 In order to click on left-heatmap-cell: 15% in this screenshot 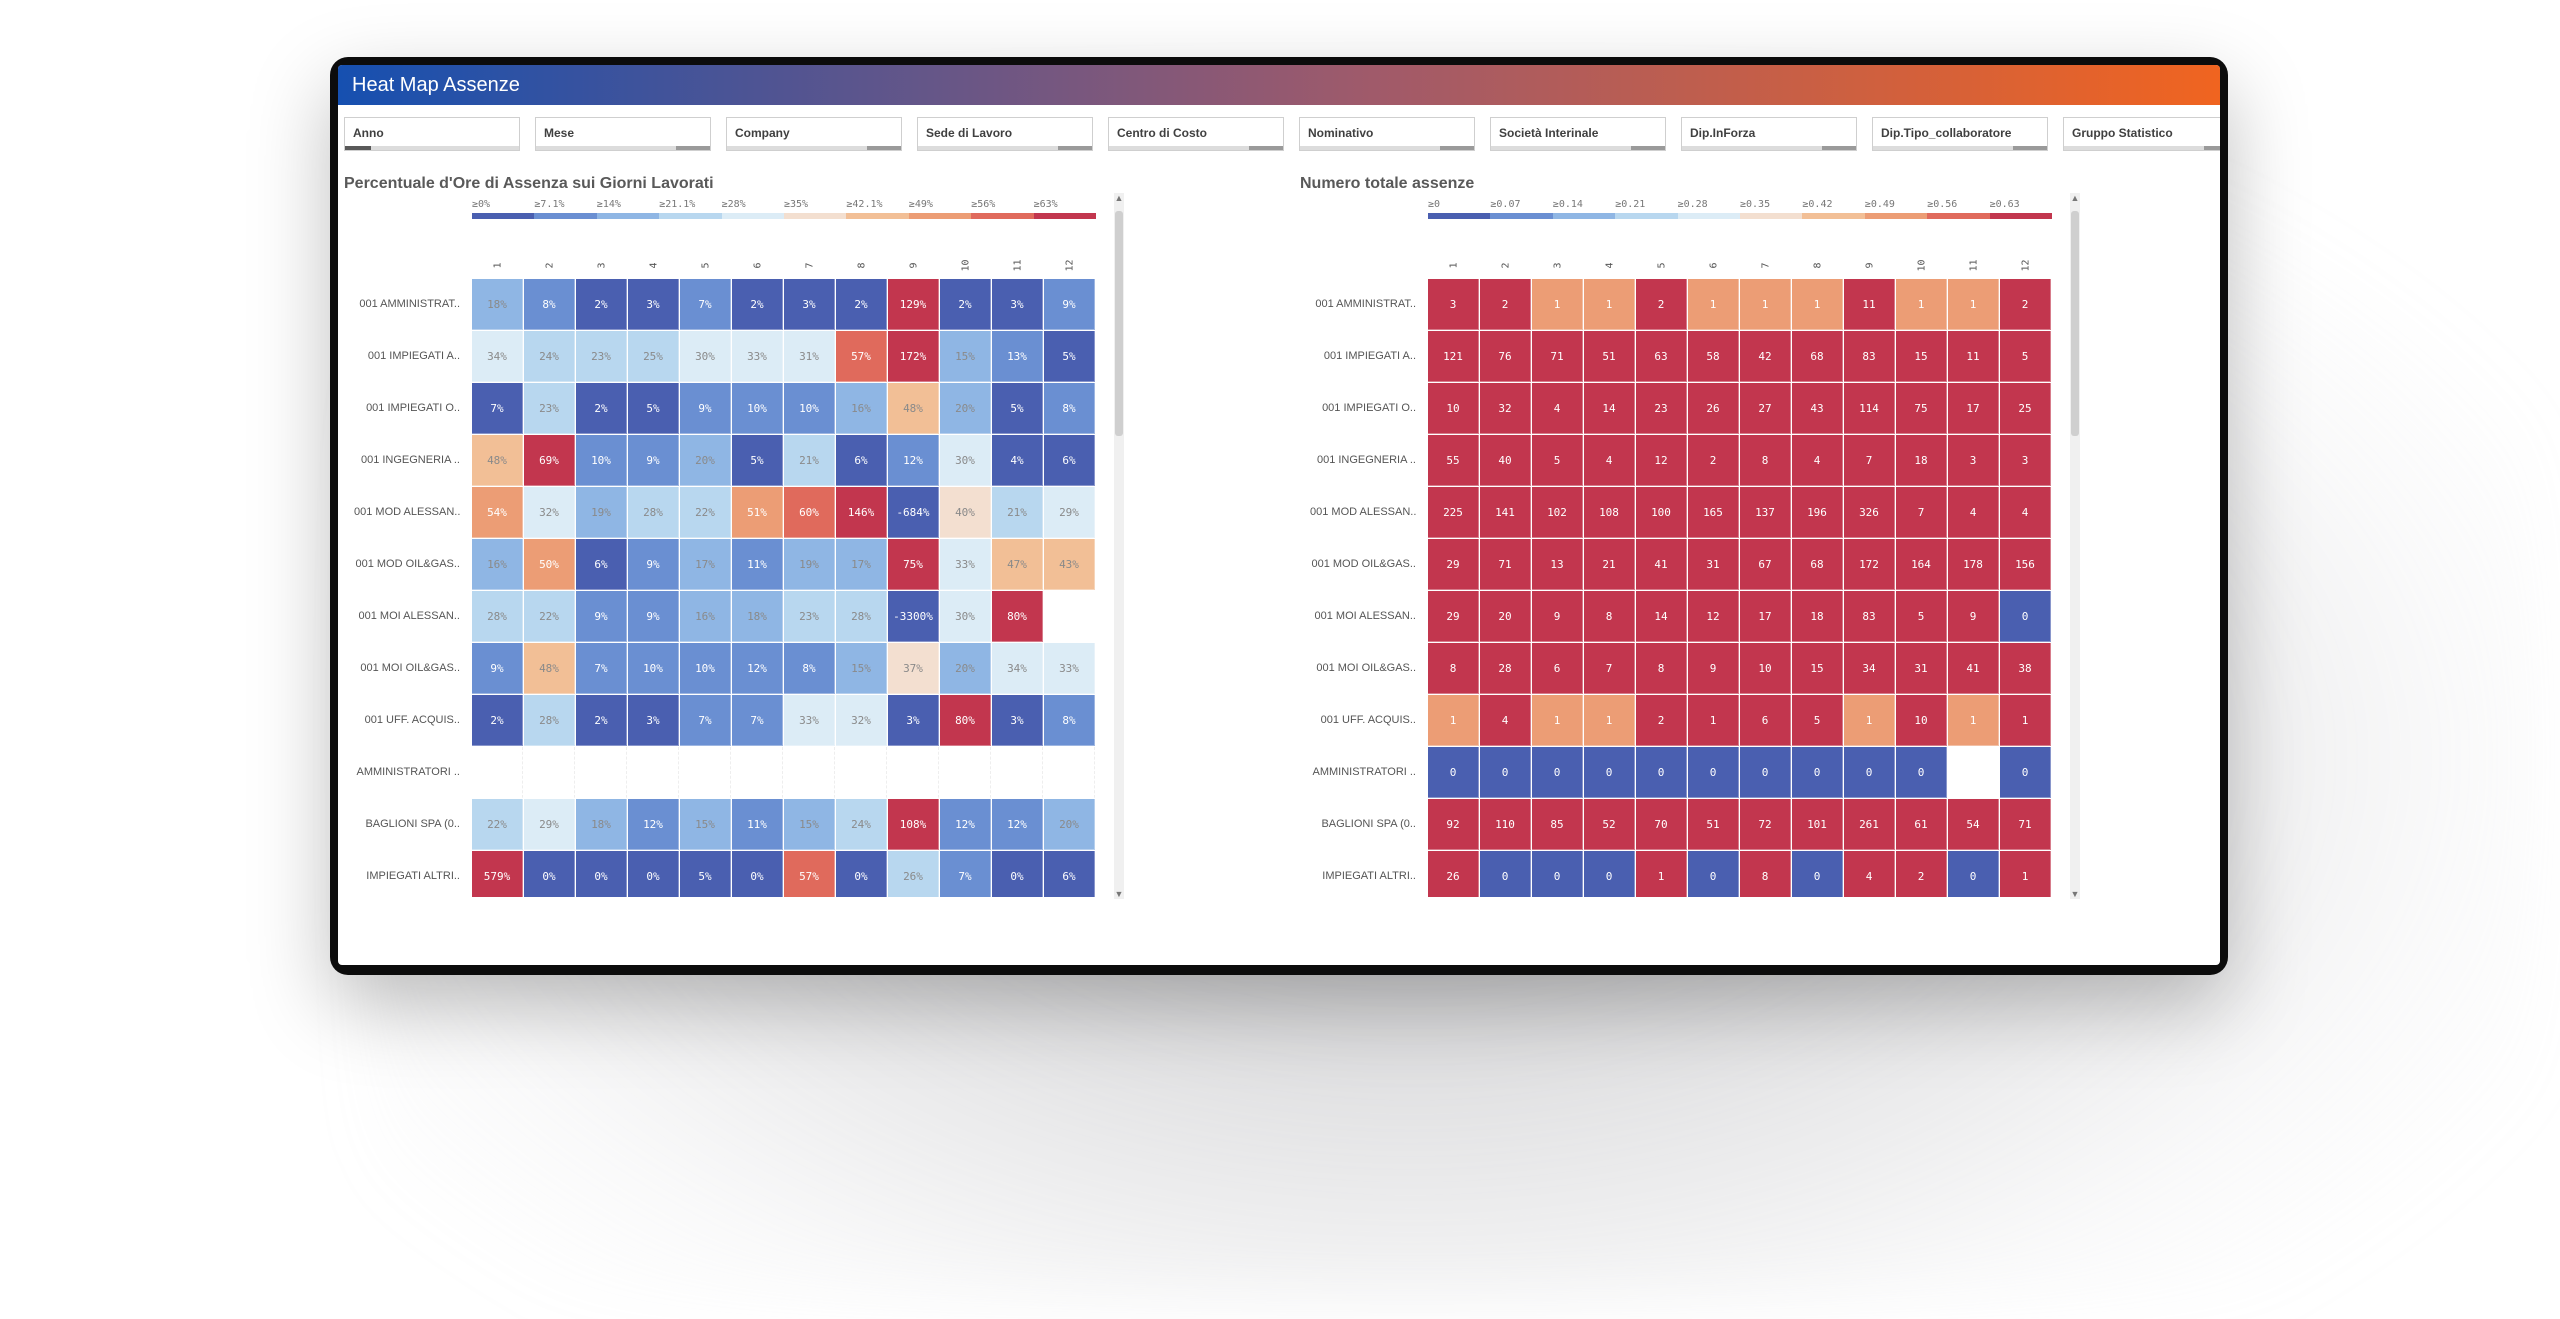, I will do `click(861, 668)`.